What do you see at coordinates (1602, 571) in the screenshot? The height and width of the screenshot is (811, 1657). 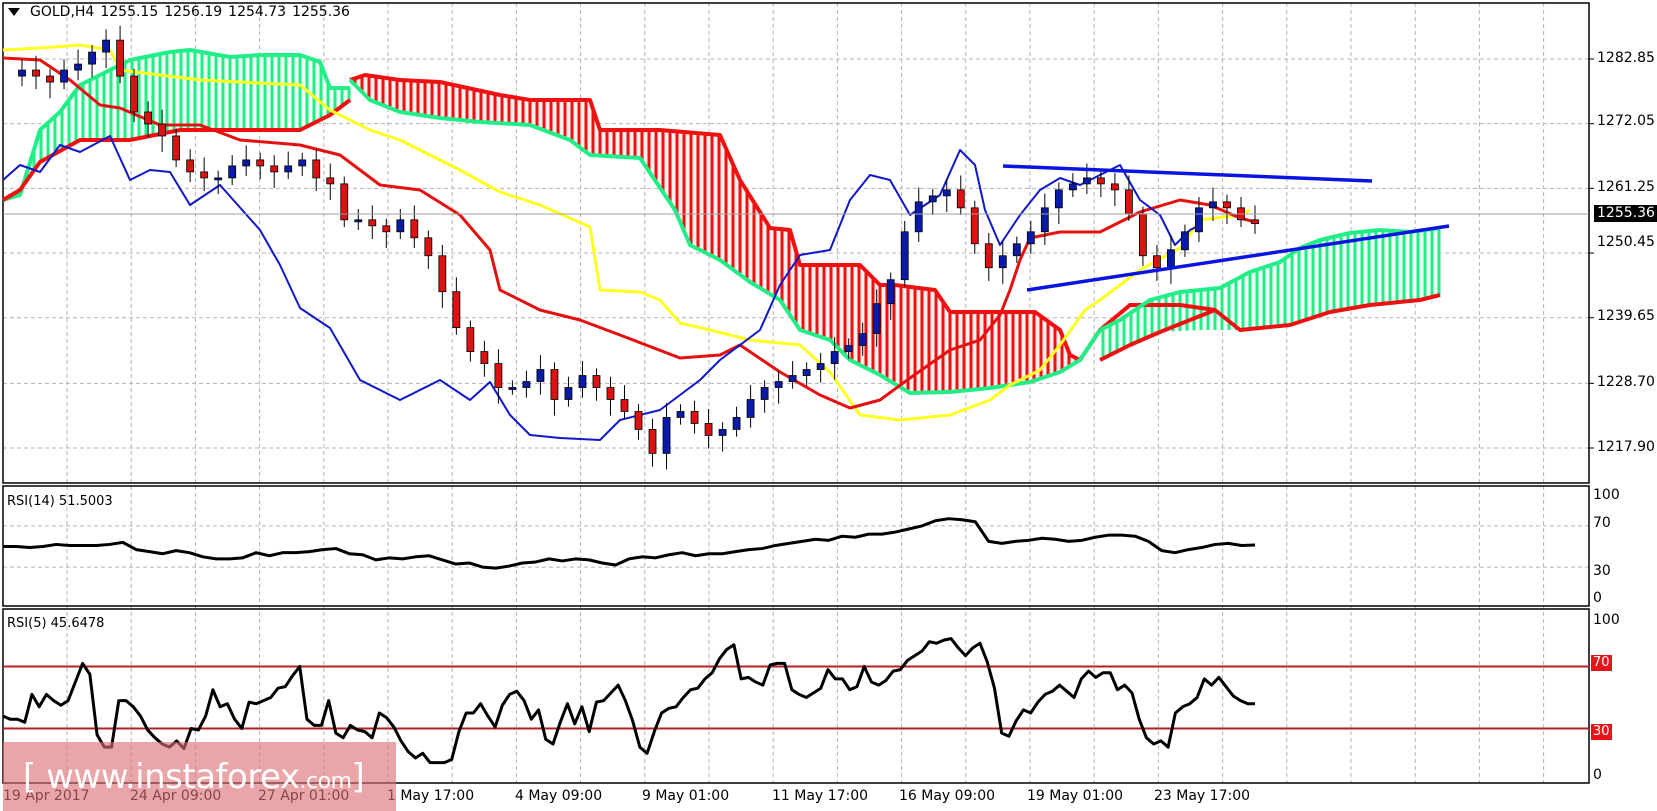 I see `rsi14-tick: 30` at bounding box center [1602, 571].